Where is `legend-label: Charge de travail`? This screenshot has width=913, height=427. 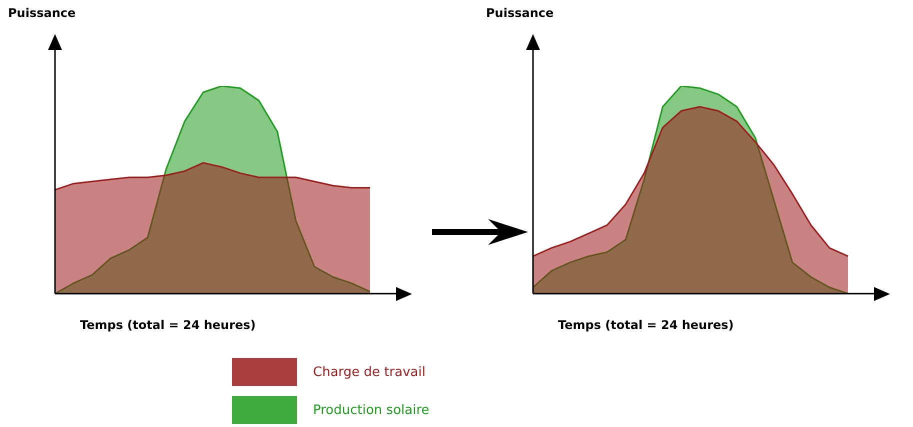
legend-label: Charge de travail is located at coordinates (369, 372).